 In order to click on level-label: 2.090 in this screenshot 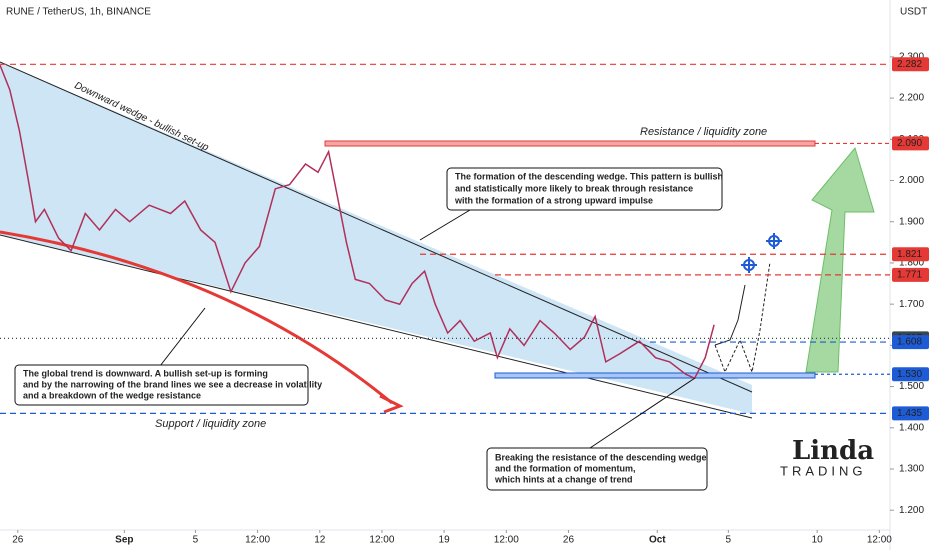, I will do `click(909, 143)`.